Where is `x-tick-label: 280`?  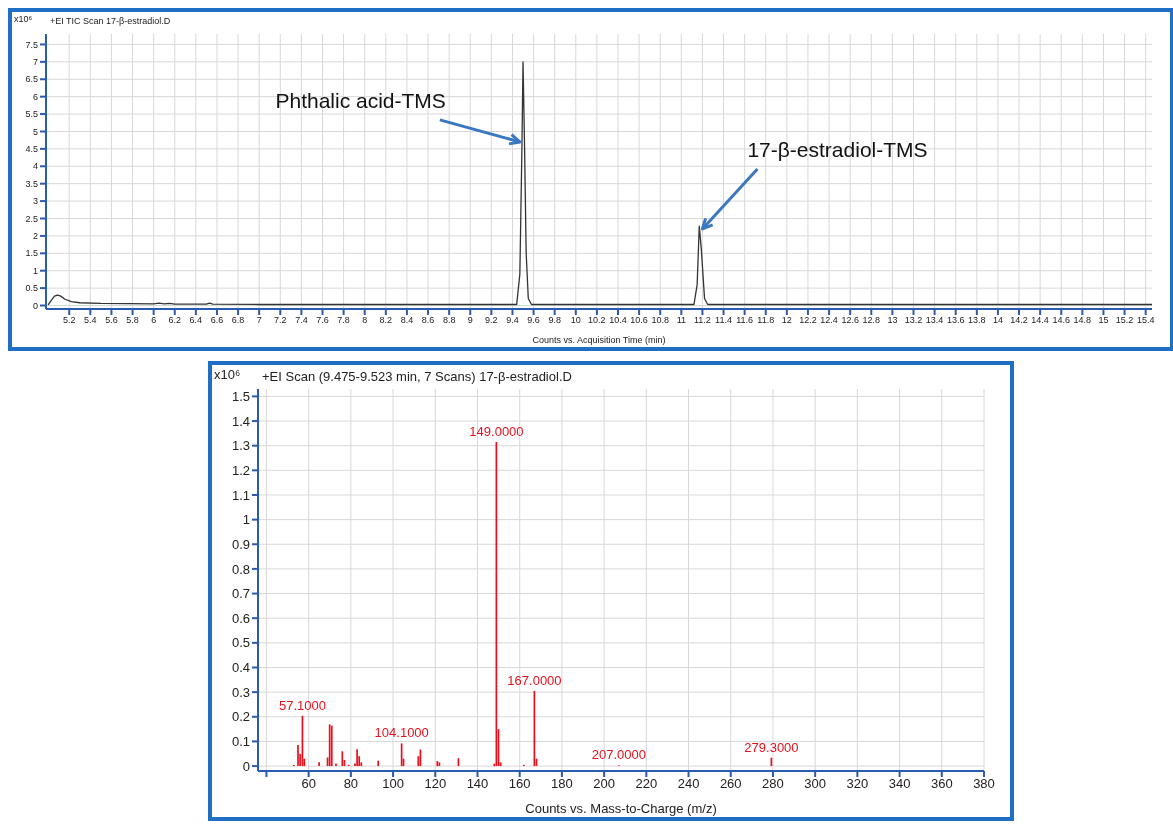
x-tick-label: 280 is located at coordinates (773, 784).